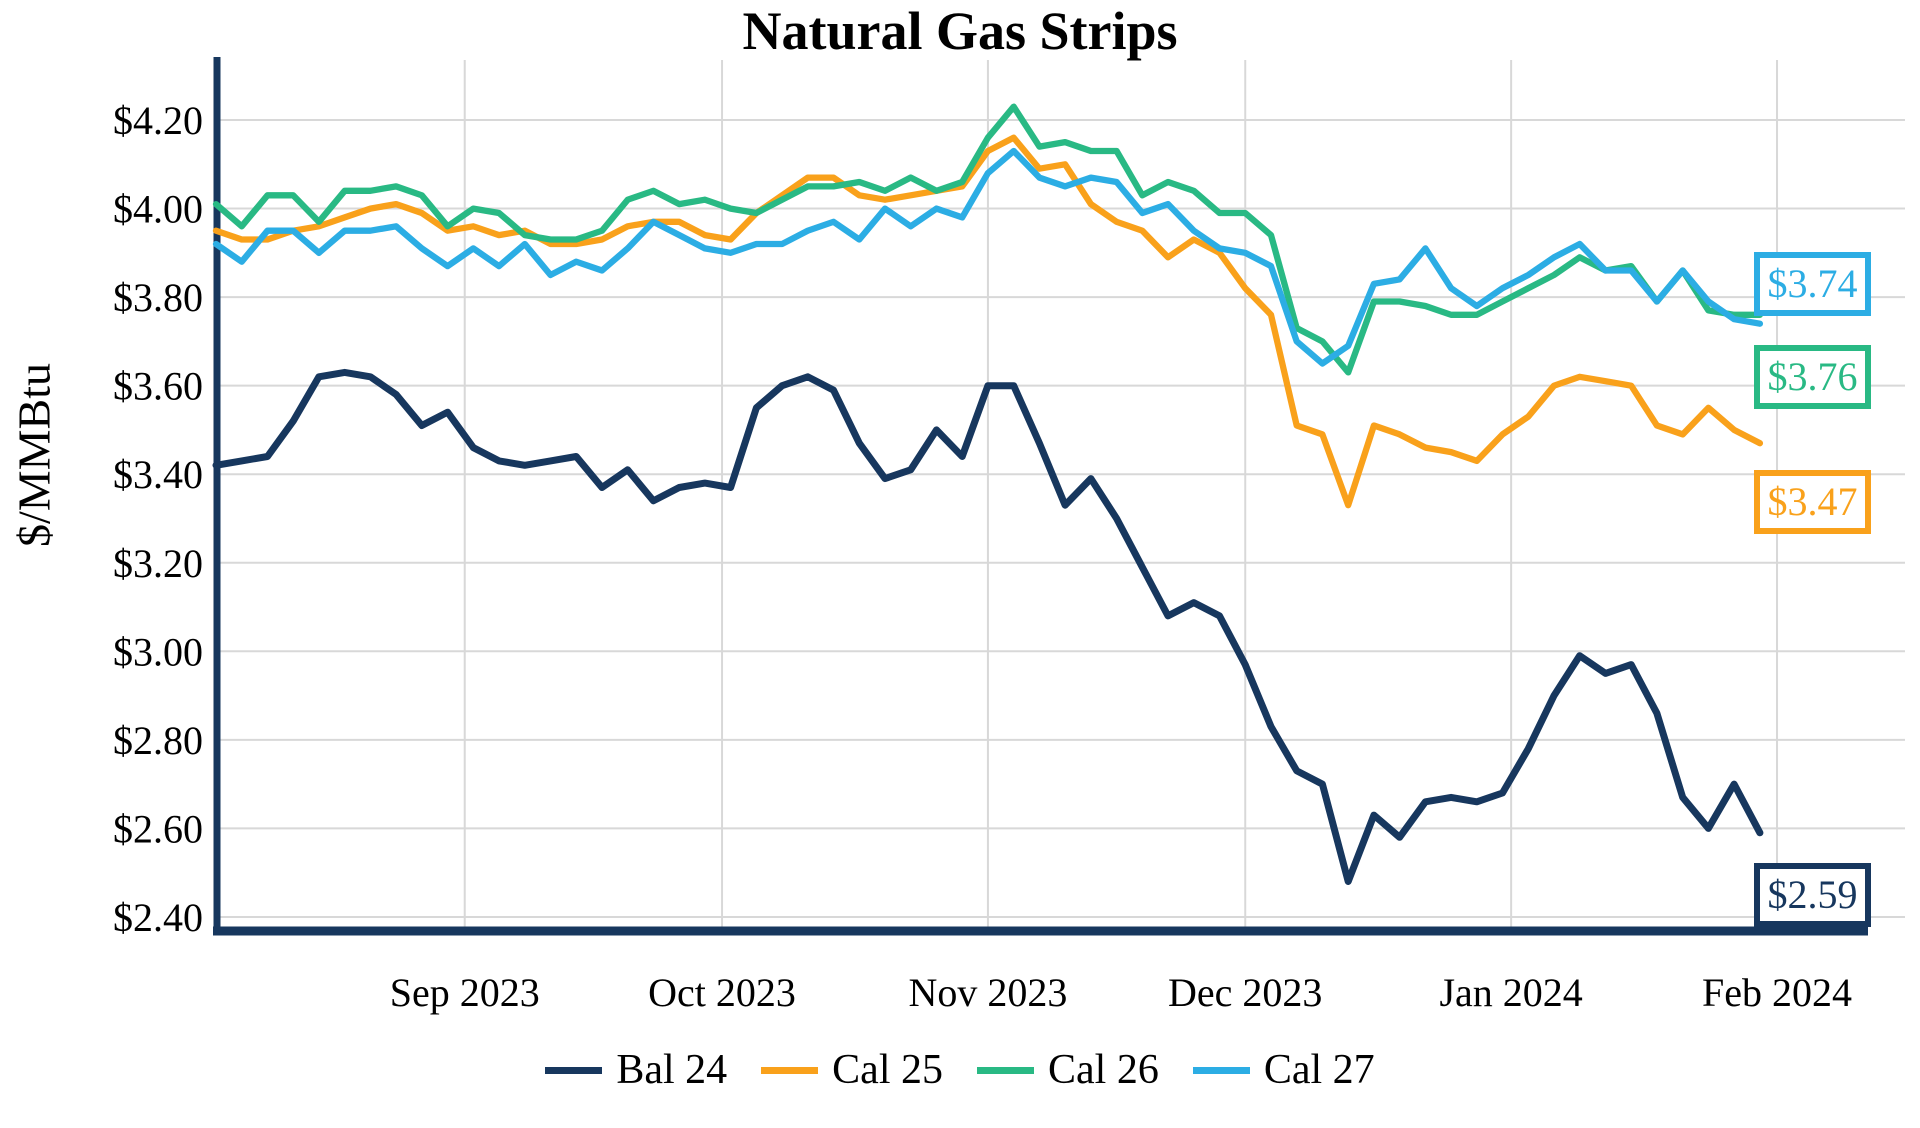  I want to click on end-value-text-cal25: $3.47, so click(1812, 501).